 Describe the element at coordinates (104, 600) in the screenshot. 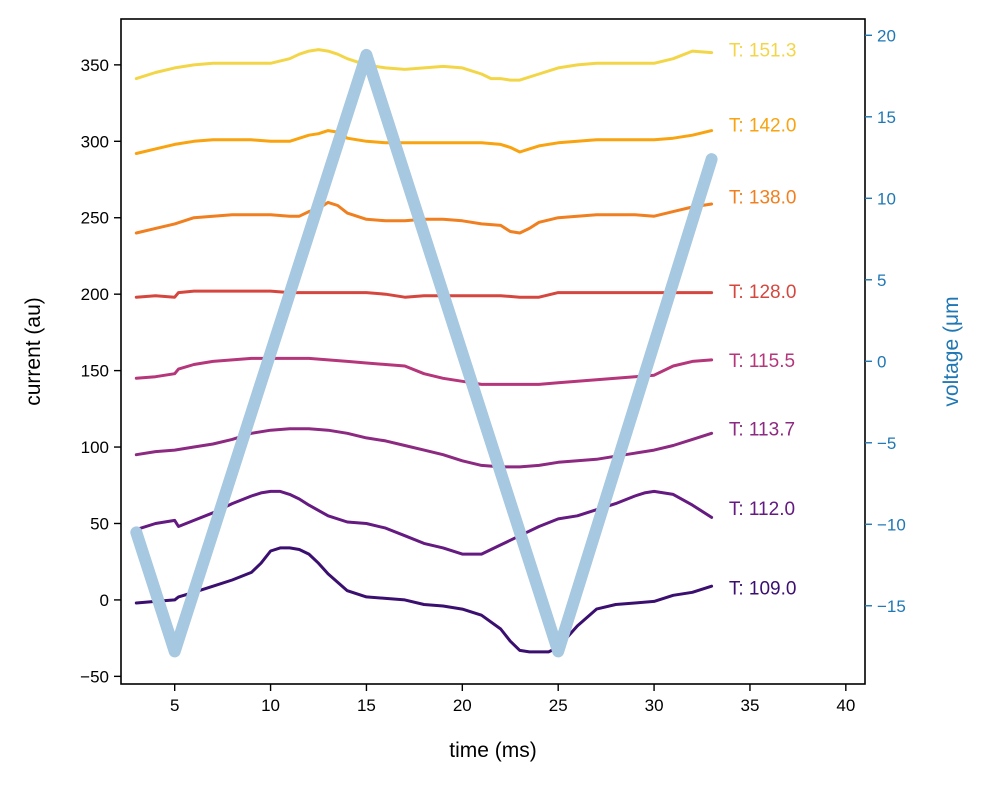

I see `y-tick-label-1: 0` at that location.